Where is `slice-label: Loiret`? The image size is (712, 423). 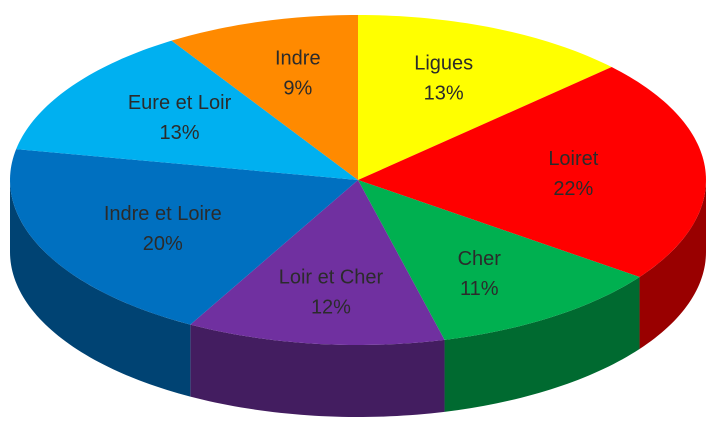
slice-label: Loiret is located at coordinates (573, 159).